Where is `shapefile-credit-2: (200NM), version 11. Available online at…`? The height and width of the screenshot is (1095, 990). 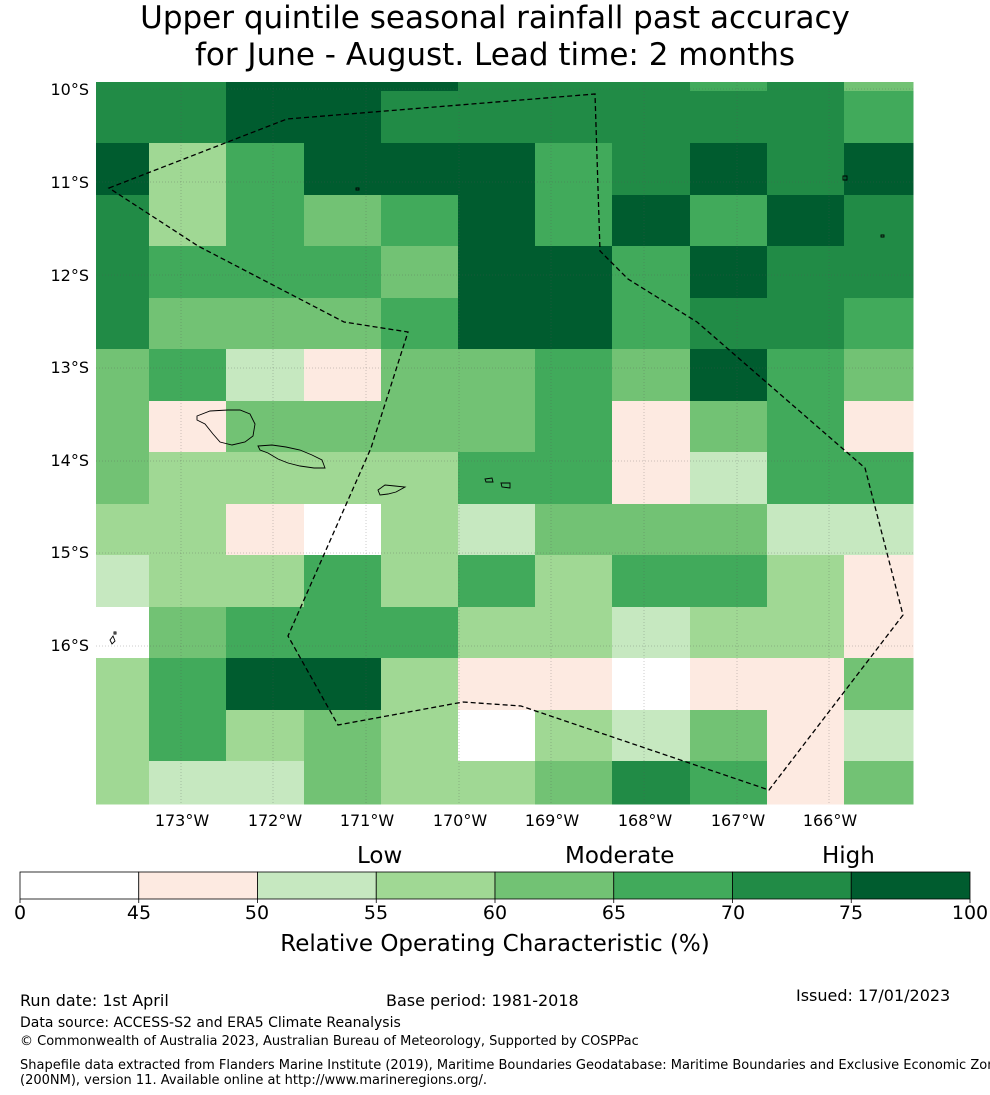 shapefile-credit-2: (200NM), version 11. Available online at… is located at coordinates (254, 1080).